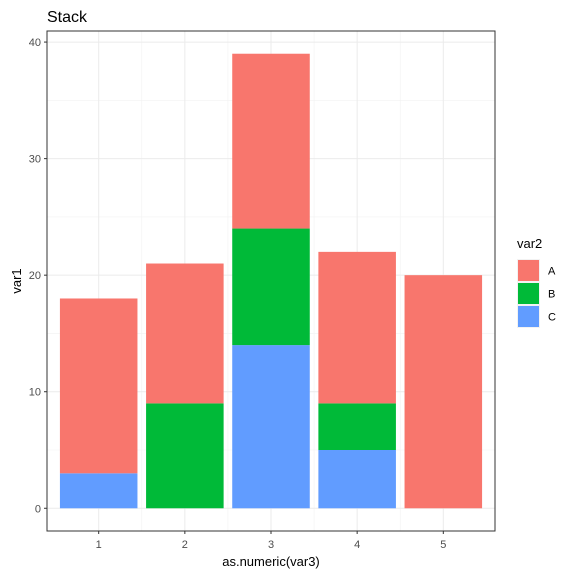  What do you see at coordinates (528, 293) in the screenshot?
I see `legend-key-B` at bounding box center [528, 293].